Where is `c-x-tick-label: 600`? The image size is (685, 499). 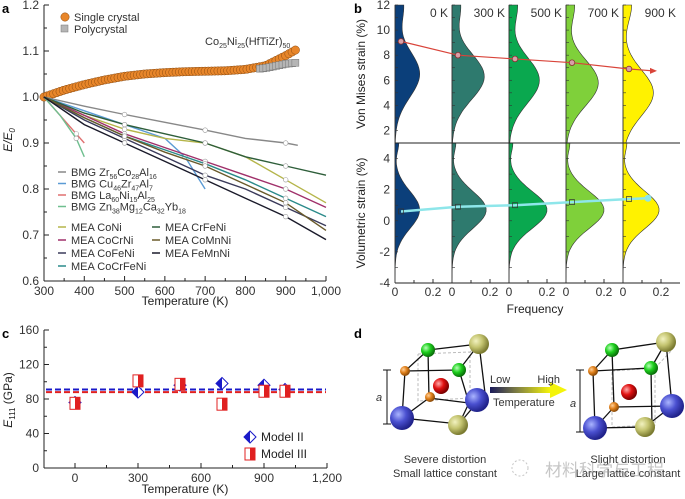 c-x-tick-label: 600 is located at coordinates (201, 478).